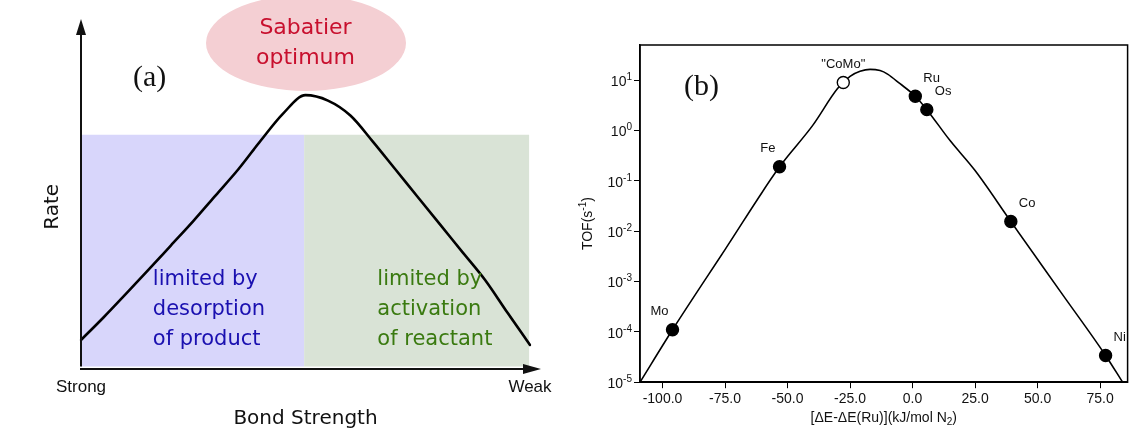  I want to click on x-tick-label: Weak, so click(530, 387).